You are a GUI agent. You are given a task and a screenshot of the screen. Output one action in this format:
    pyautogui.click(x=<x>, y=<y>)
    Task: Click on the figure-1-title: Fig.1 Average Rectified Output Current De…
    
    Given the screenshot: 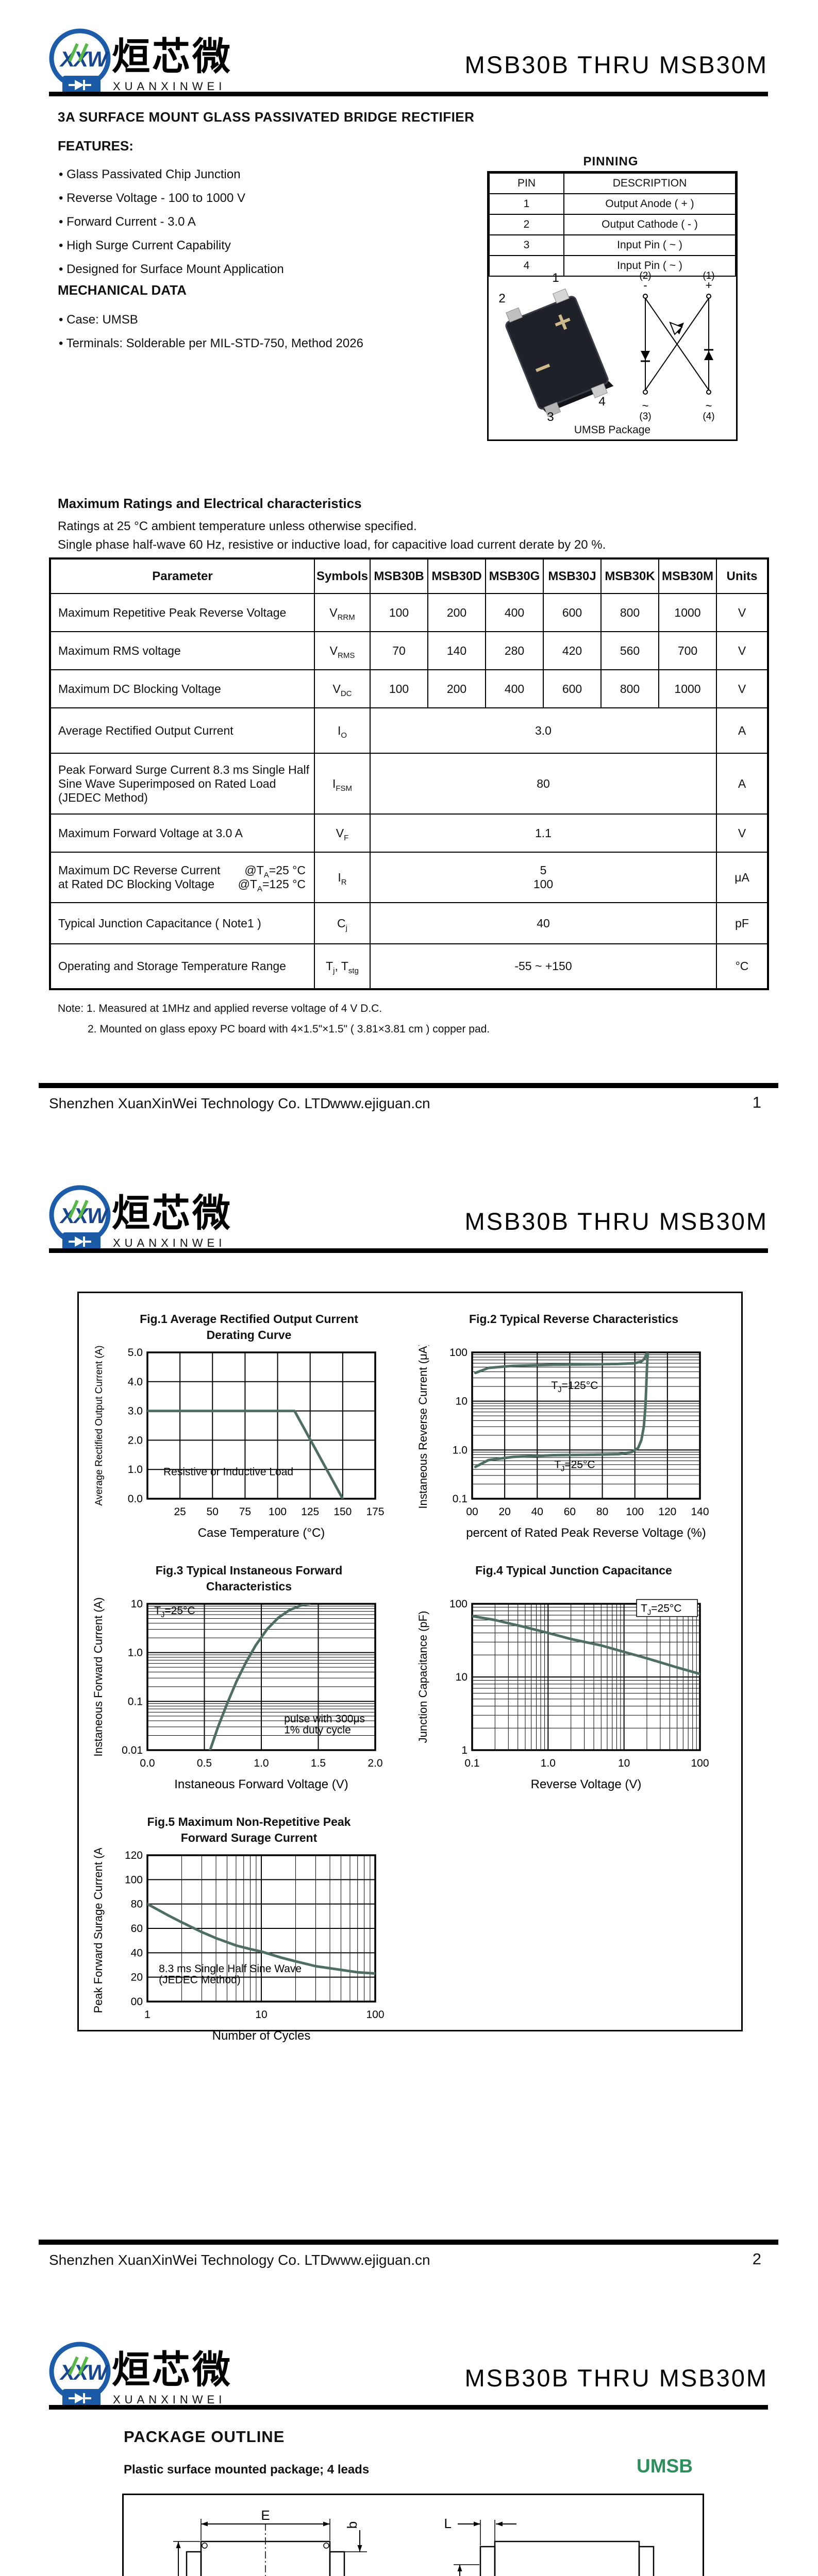 What is the action you would take?
    pyautogui.click(x=249, y=1328)
    